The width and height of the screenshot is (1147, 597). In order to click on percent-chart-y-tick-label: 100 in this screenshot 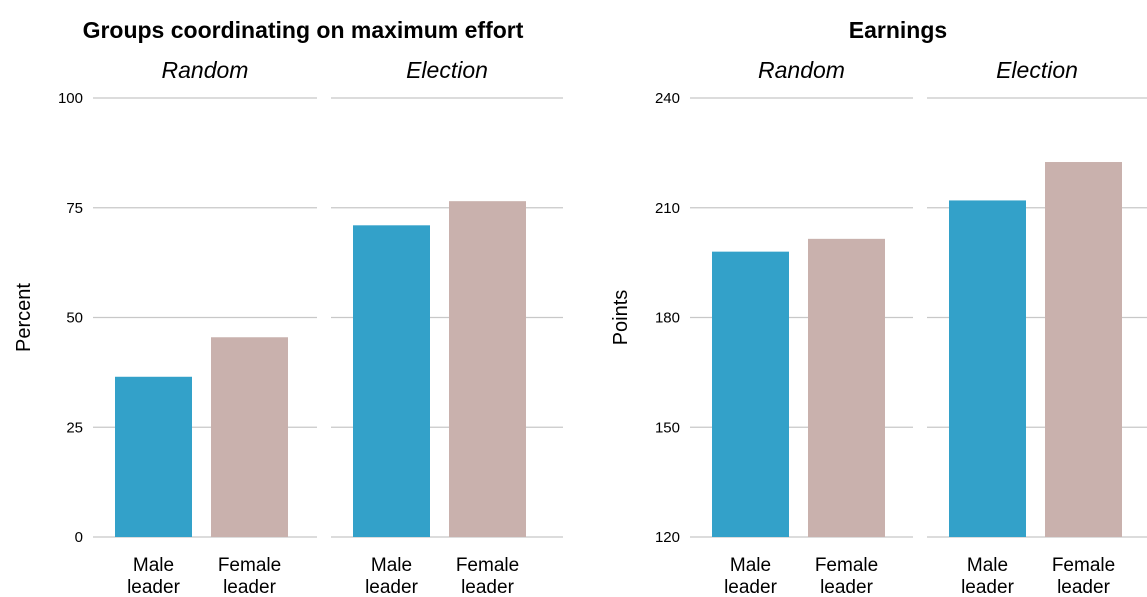, I will do `click(70, 98)`.